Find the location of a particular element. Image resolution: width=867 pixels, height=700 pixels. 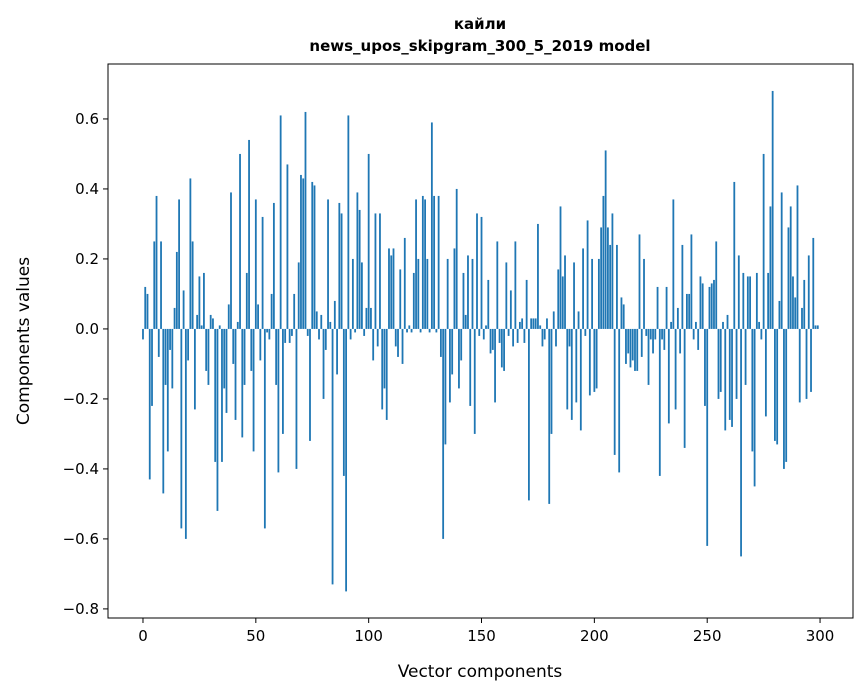

x-tick-label: 150 is located at coordinates (481, 636).